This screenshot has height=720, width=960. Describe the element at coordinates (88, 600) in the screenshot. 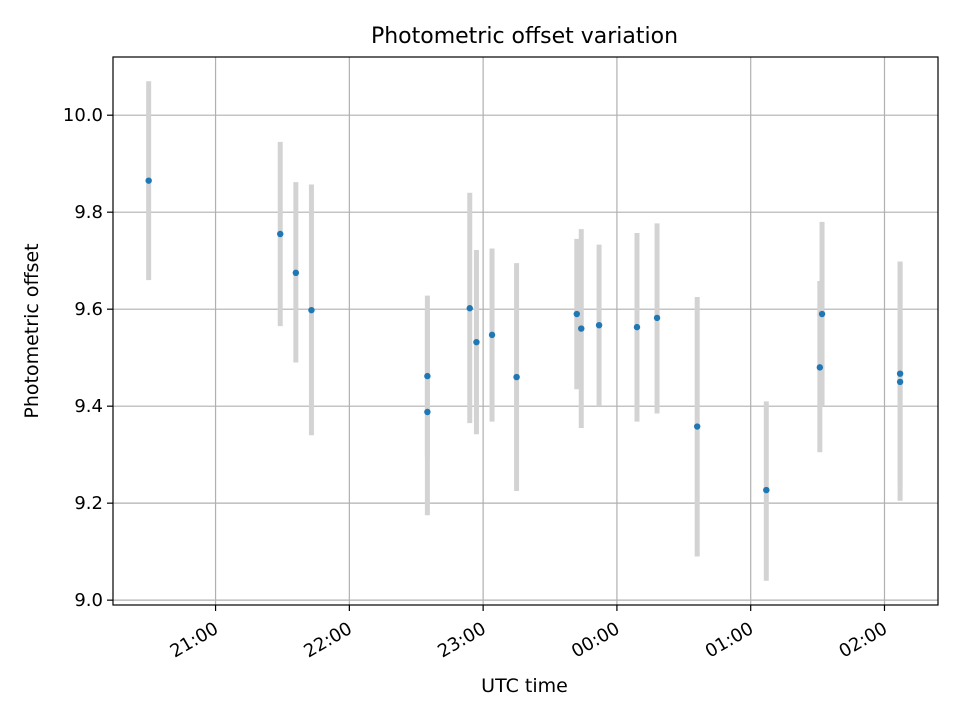

I see `y-tick-label: 9.0` at that location.